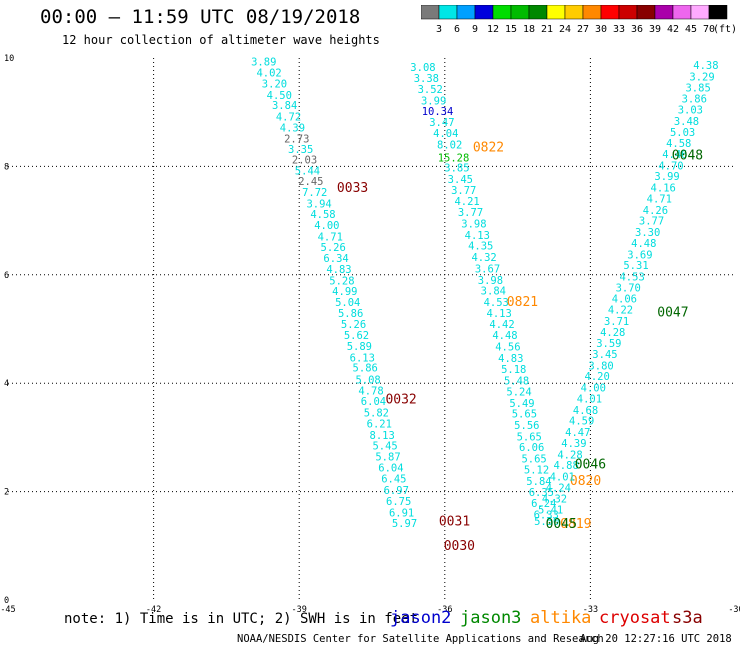  What do you see at coordinates (9, 59) in the screenshot?
I see `y-tick-label: 10` at bounding box center [9, 59].